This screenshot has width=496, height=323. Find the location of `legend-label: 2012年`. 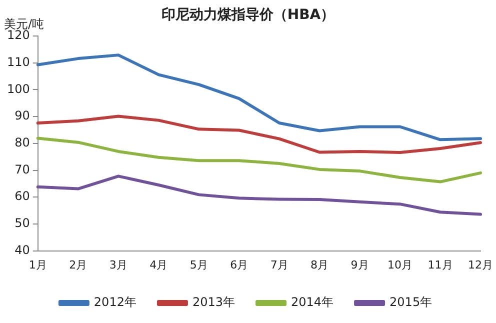

legend-label: 2012年 is located at coordinates (115, 302).